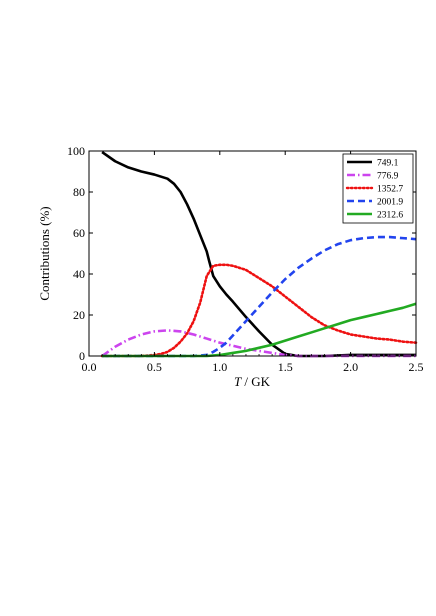 The height and width of the screenshot is (616, 436). I want to click on x-tick-label: 1.0, so click(219, 367).